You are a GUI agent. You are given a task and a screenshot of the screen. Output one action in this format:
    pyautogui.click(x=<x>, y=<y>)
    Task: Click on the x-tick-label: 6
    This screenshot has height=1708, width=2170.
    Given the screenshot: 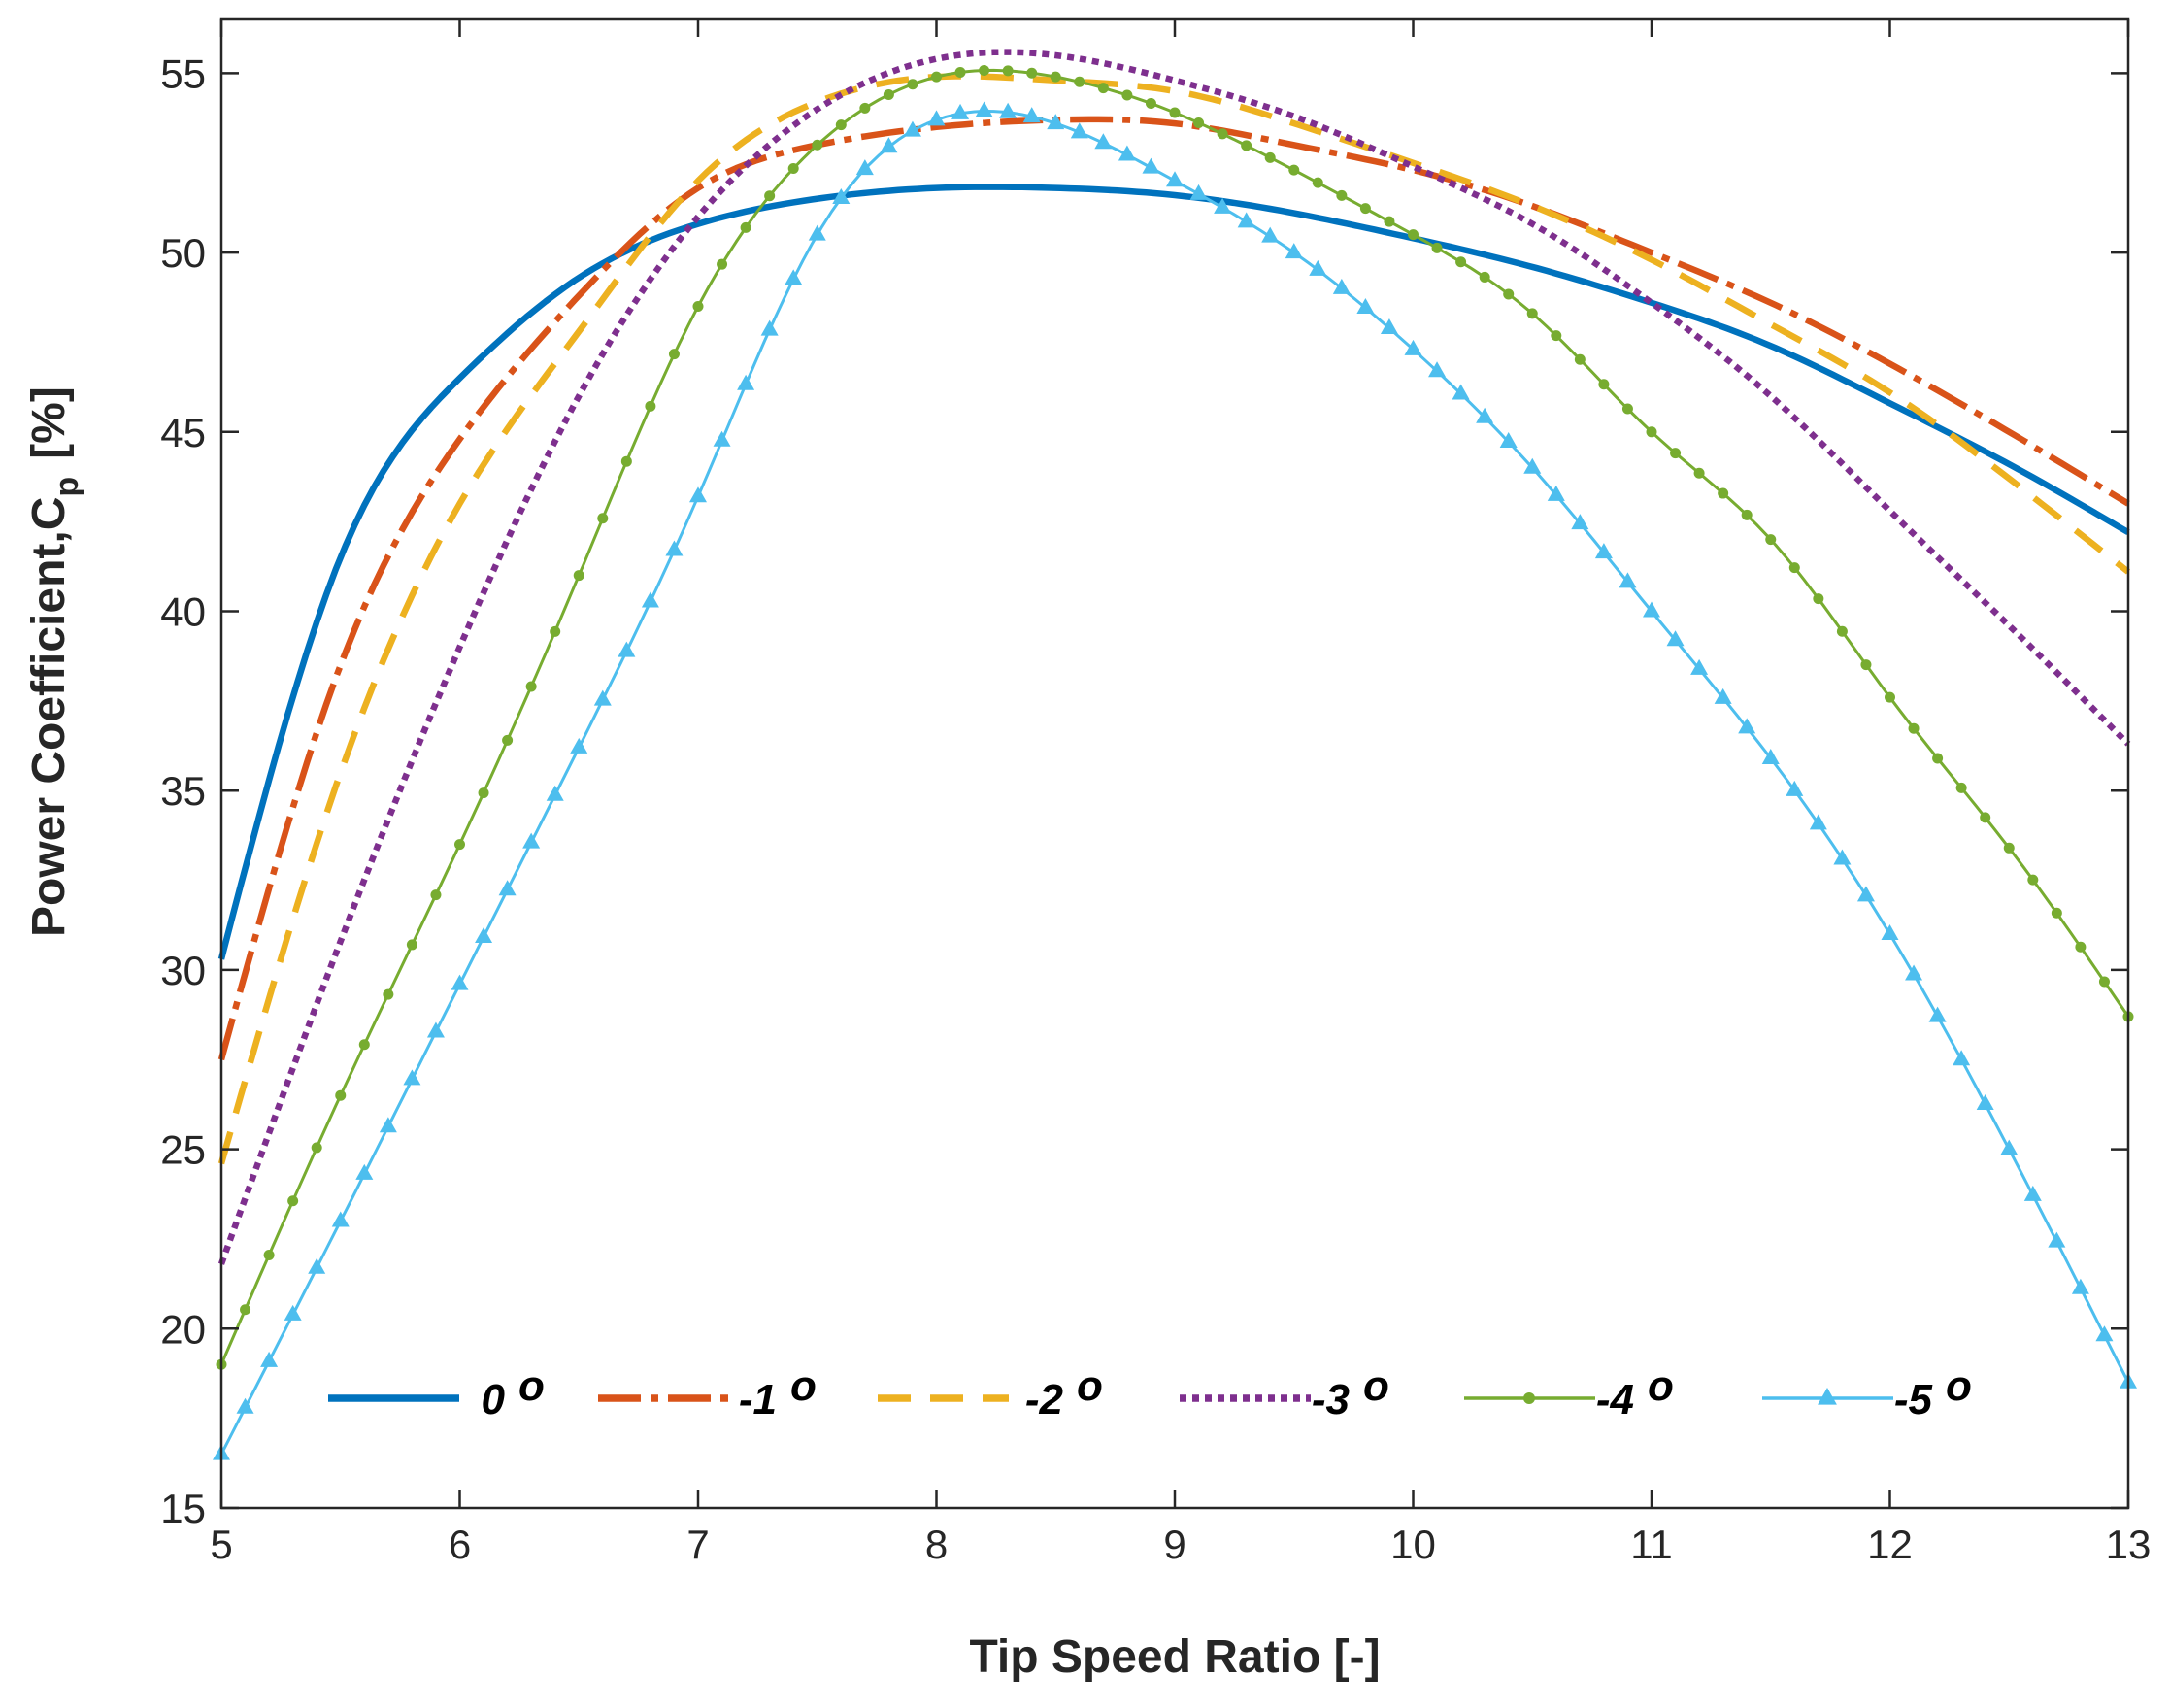 What is the action you would take?
    pyautogui.click(x=460, y=1544)
    